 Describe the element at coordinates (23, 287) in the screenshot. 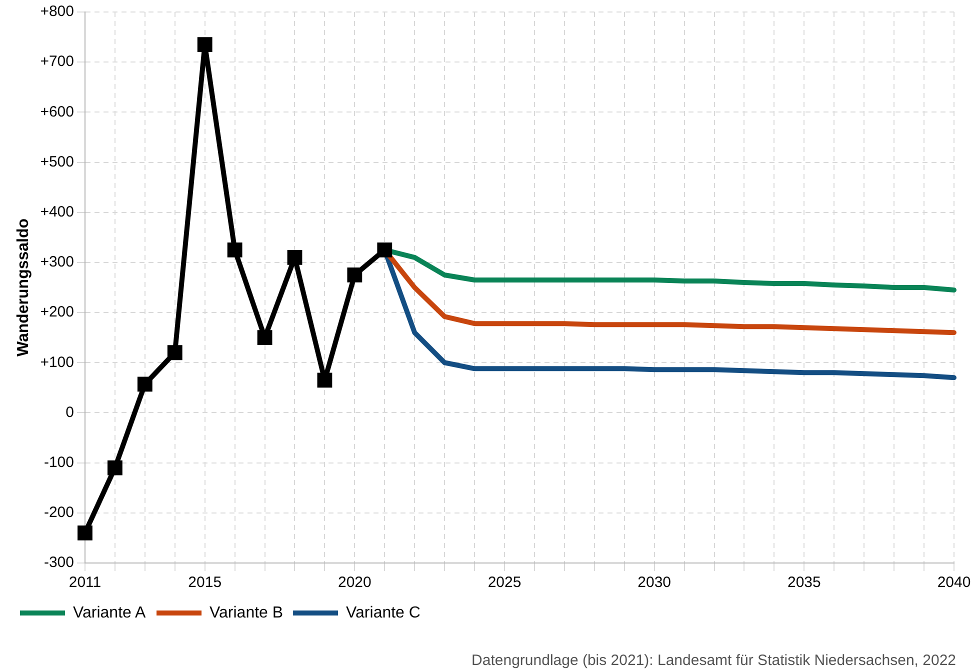

I see `y-axis-title: Wanderungssaldo` at that location.